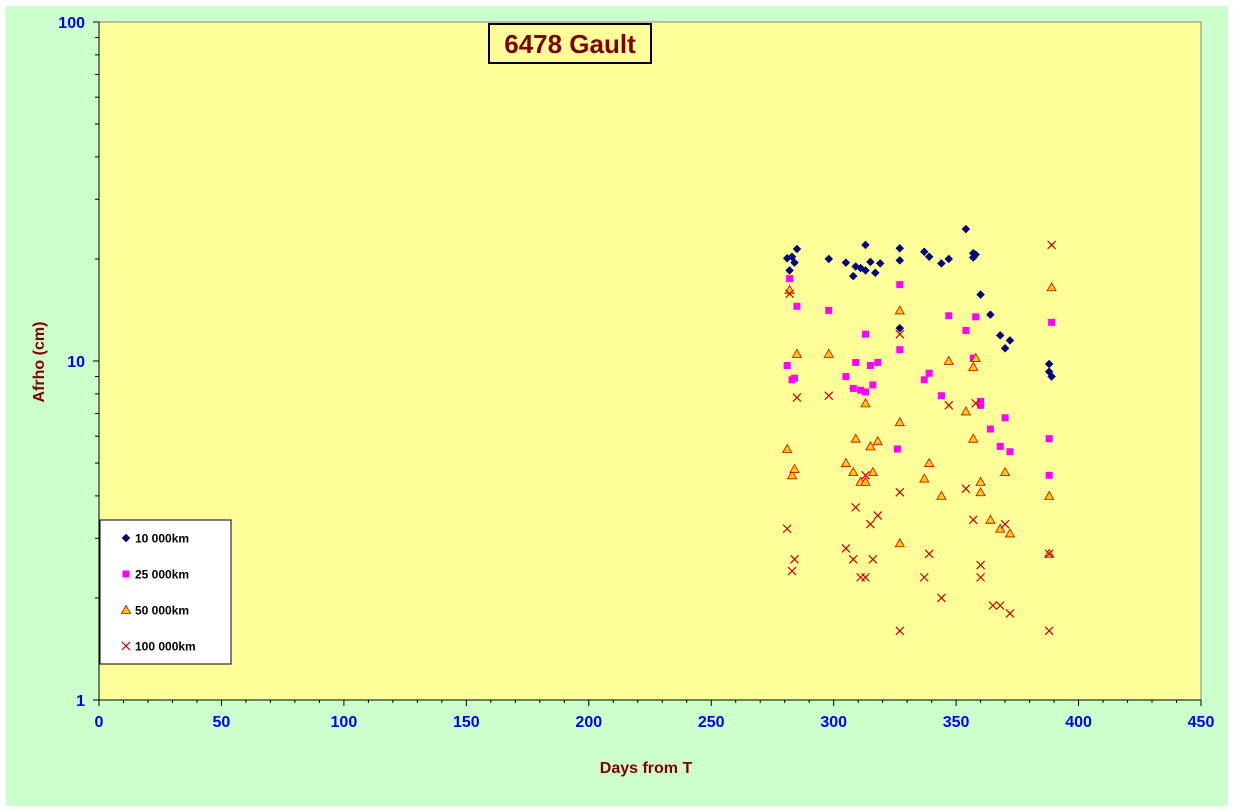 The image size is (1234, 810). What do you see at coordinates (162, 539) in the screenshot?
I see `legend-label: 10 000km` at bounding box center [162, 539].